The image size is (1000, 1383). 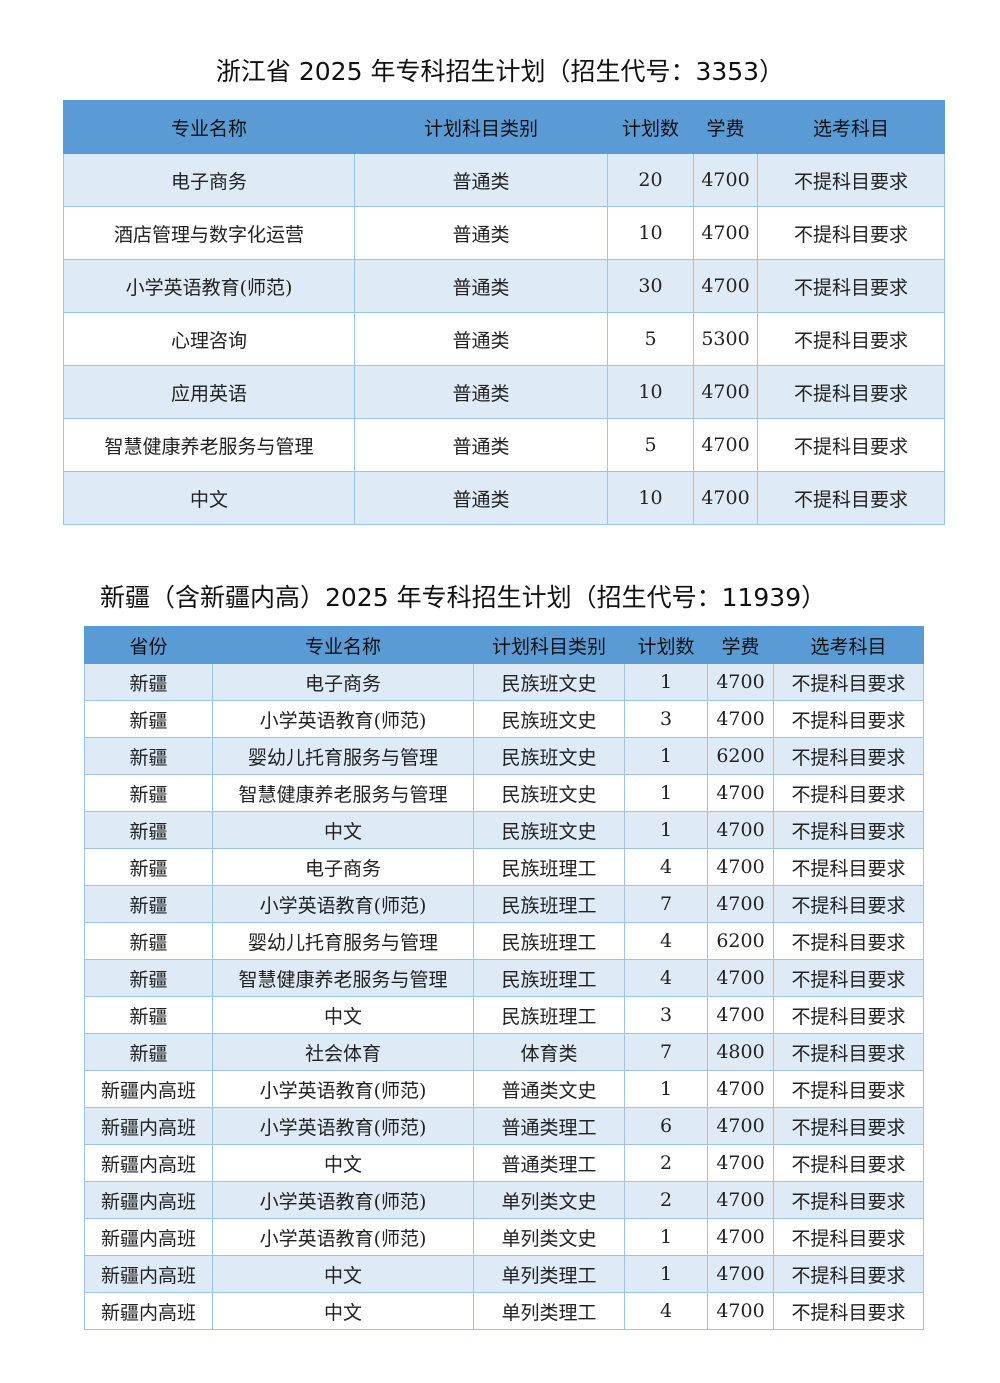 I want to click on cell-tuition: 5300, so click(x=725, y=339).